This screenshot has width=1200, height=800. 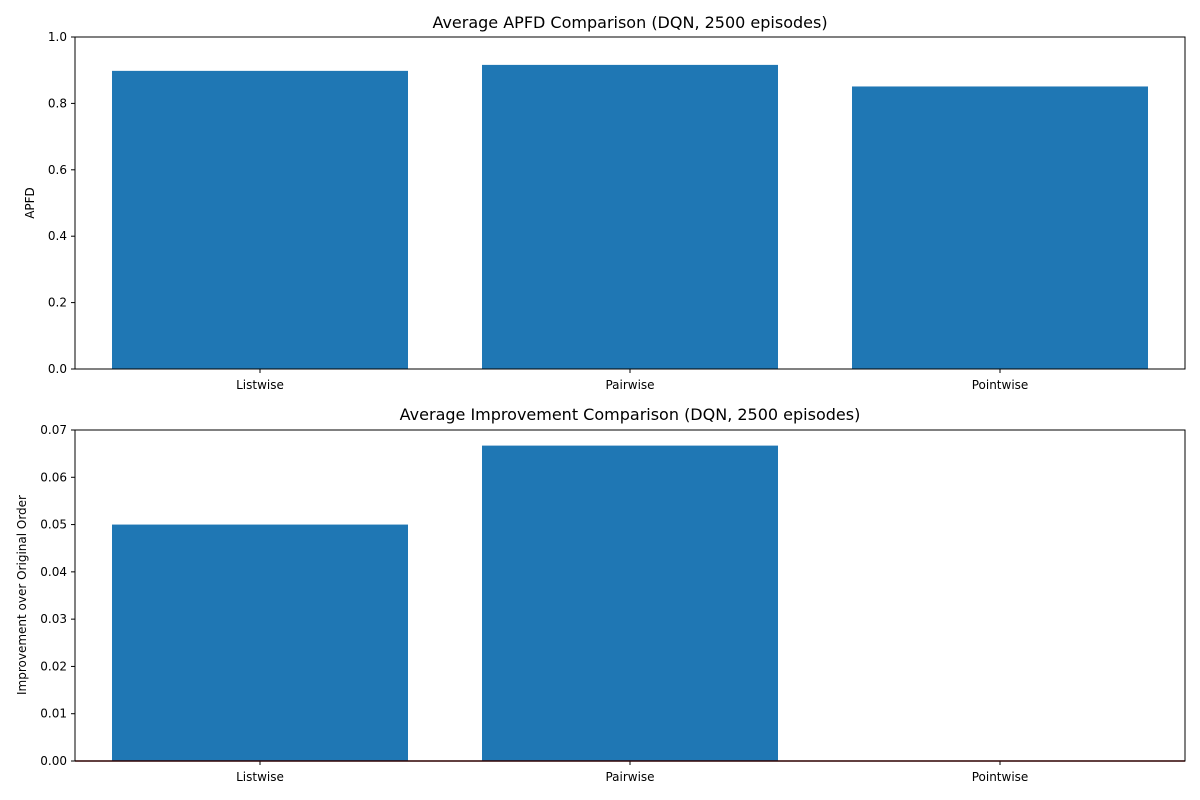 What do you see at coordinates (53, 525) in the screenshot?
I see `improvement-y-tick-label: 0.05` at bounding box center [53, 525].